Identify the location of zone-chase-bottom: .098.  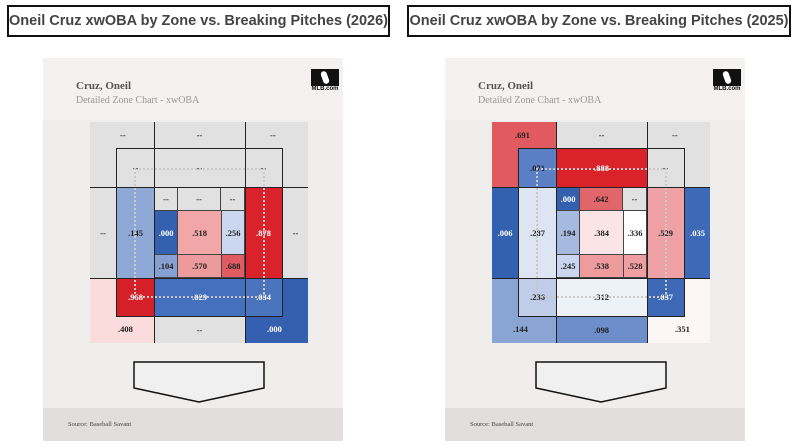
(601, 330).